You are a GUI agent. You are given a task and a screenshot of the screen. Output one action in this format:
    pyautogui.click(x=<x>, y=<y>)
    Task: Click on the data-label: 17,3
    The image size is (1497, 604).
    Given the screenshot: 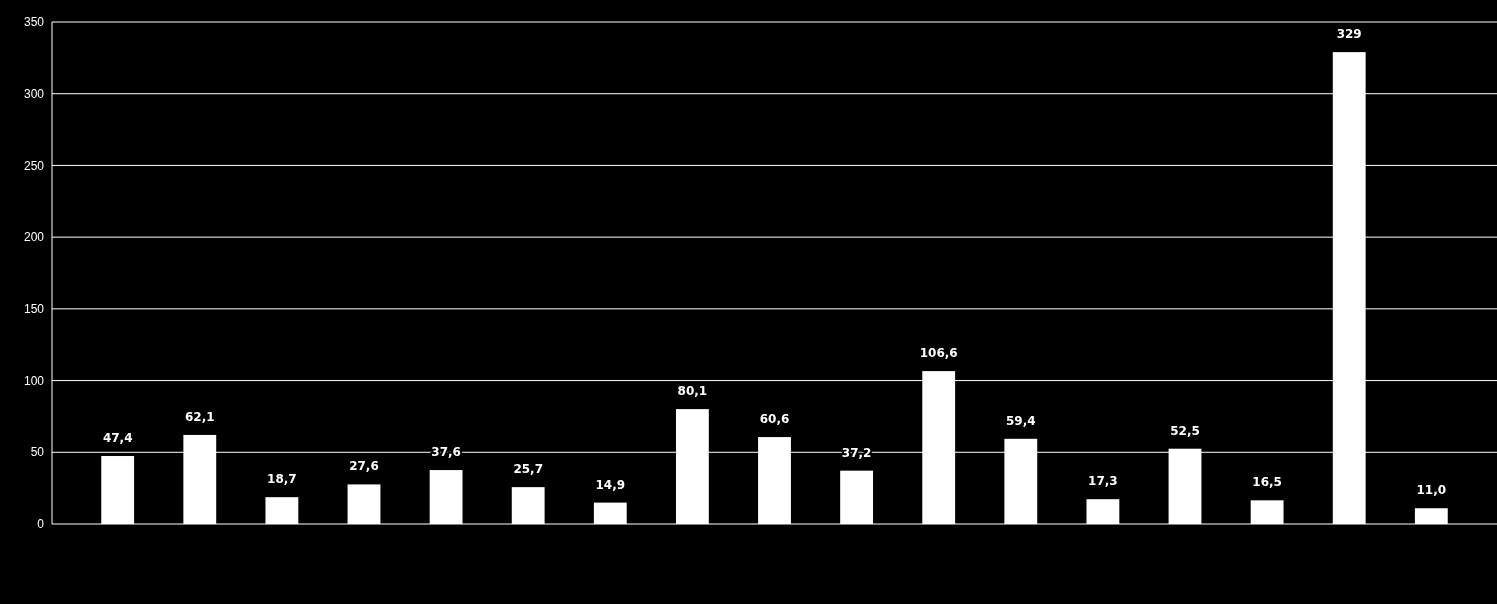 What is the action you would take?
    pyautogui.click(x=1103, y=481)
    